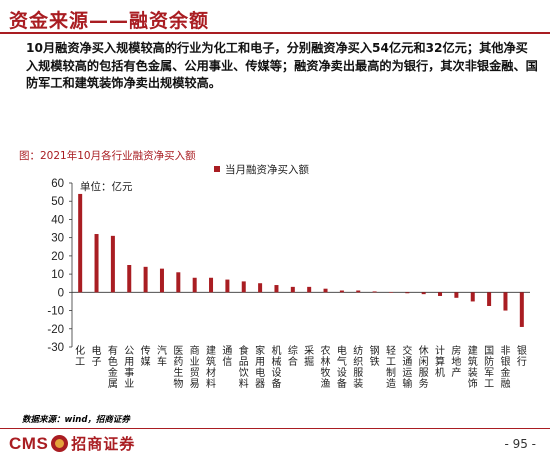 The height and width of the screenshot is (460, 550). I want to click on x-category-label: 建筑材料, so click(211, 367).